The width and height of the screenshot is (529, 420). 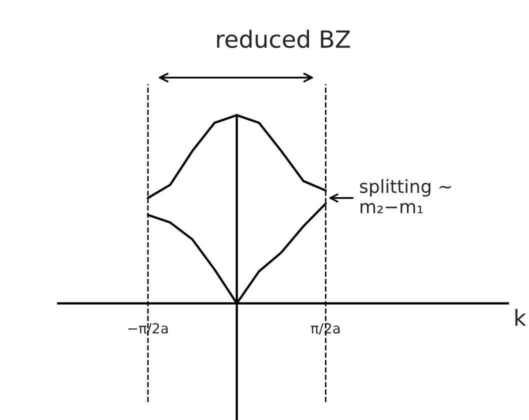 What do you see at coordinates (283, 39) in the screenshot?
I see `chart-title: reduced BZ` at bounding box center [283, 39].